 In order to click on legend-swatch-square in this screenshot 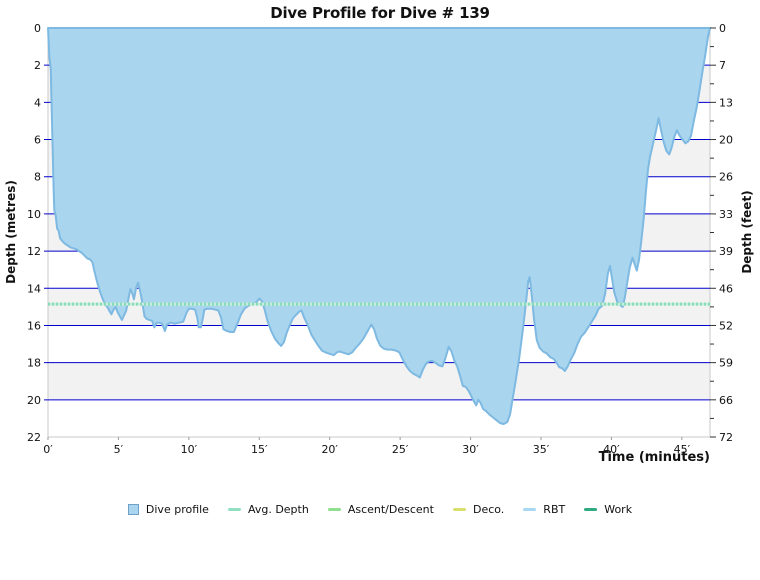, I will do `click(133, 509)`.